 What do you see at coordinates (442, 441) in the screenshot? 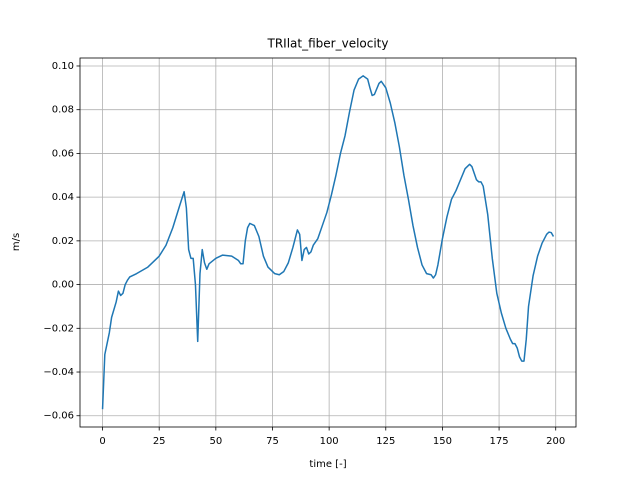
I see `x-tick-label: 150` at bounding box center [442, 441].